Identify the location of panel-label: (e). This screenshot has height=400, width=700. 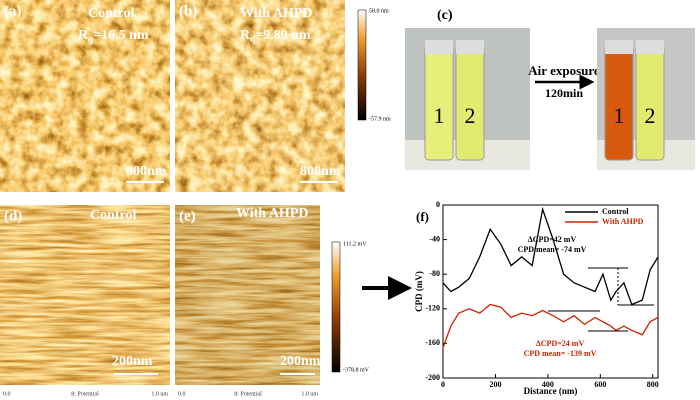
(187, 216).